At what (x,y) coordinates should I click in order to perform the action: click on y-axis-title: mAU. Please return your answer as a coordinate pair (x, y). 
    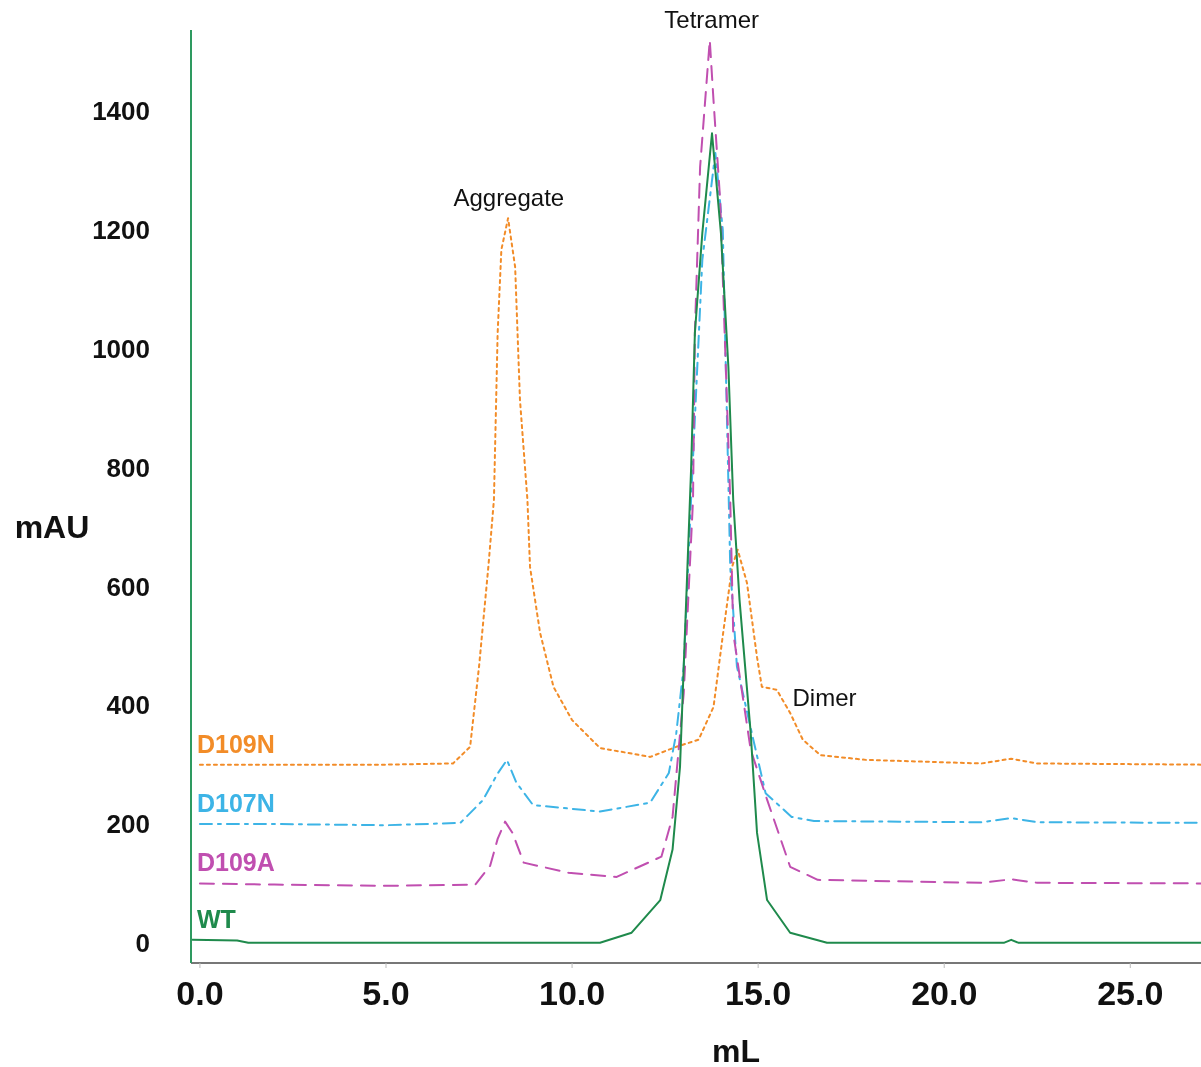
    Looking at the image, I should click on (52, 526).